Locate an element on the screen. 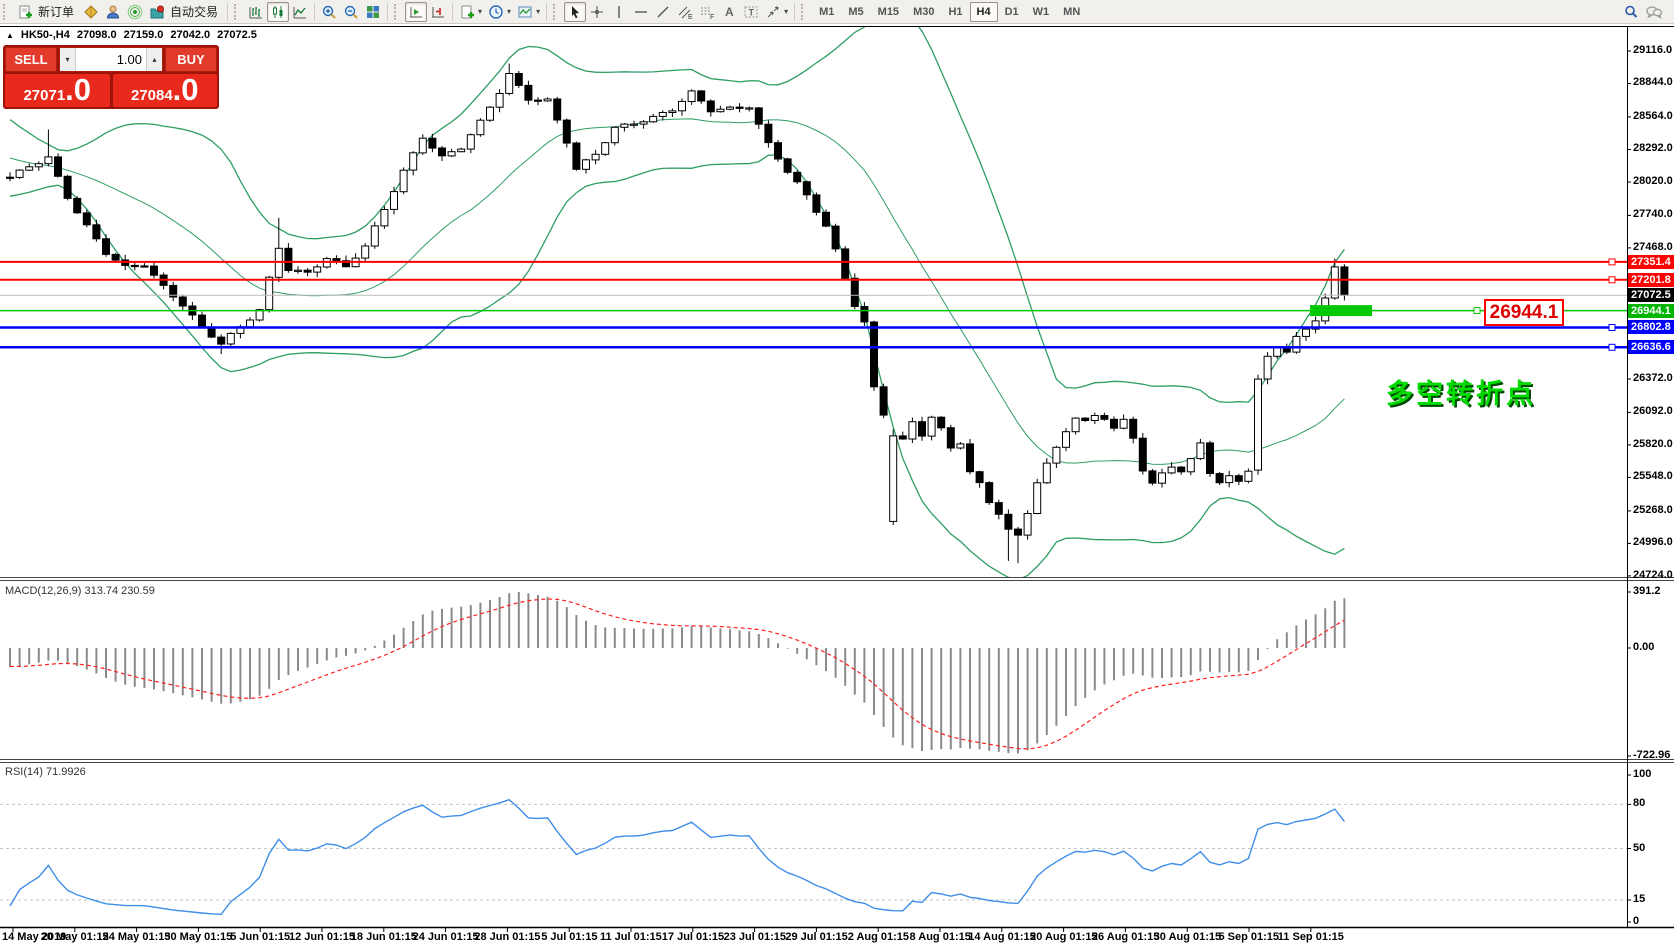 This screenshot has height=948, width=1674. navigator-person-icon is located at coordinates (113, 11).